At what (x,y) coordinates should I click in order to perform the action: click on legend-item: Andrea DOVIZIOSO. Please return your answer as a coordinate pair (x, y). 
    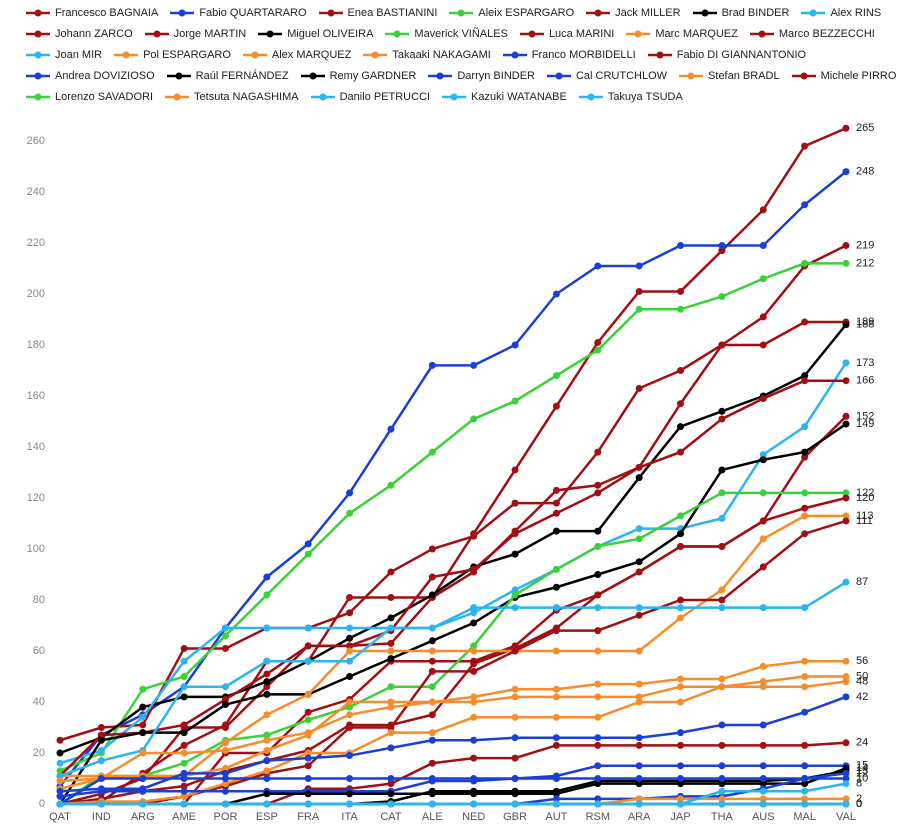
    Looking at the image, I should click on (90, 76).